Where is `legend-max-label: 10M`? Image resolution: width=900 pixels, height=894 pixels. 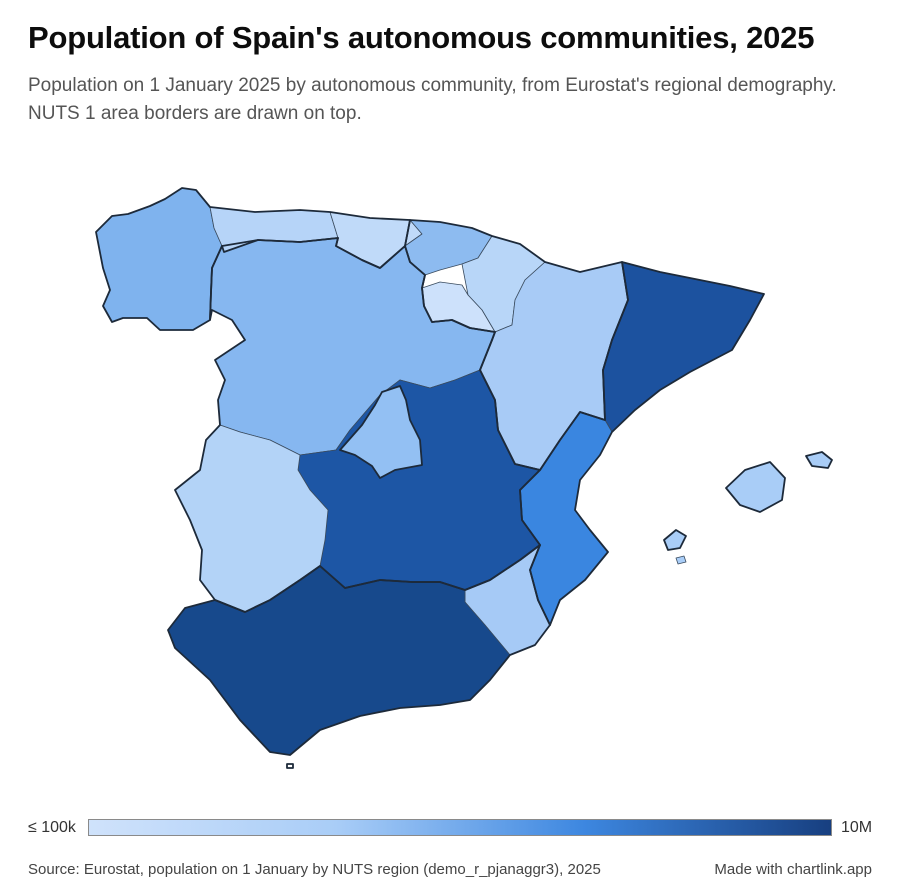 legend-max-label: 10M is located at coordinates (857, 827).